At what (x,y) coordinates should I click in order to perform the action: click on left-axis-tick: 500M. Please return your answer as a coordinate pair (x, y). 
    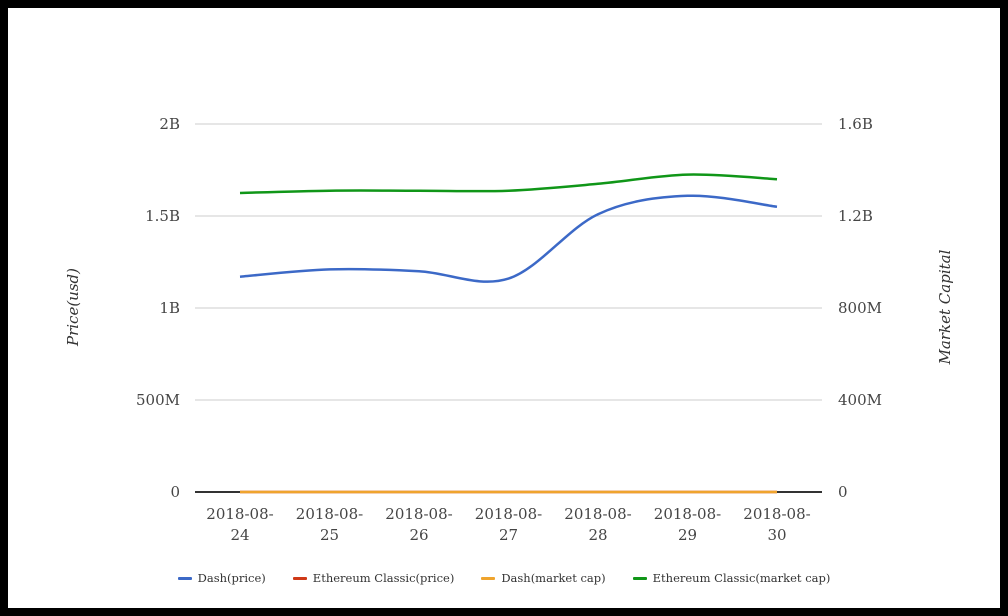
    Looking at the image, I should click on (158, 400).